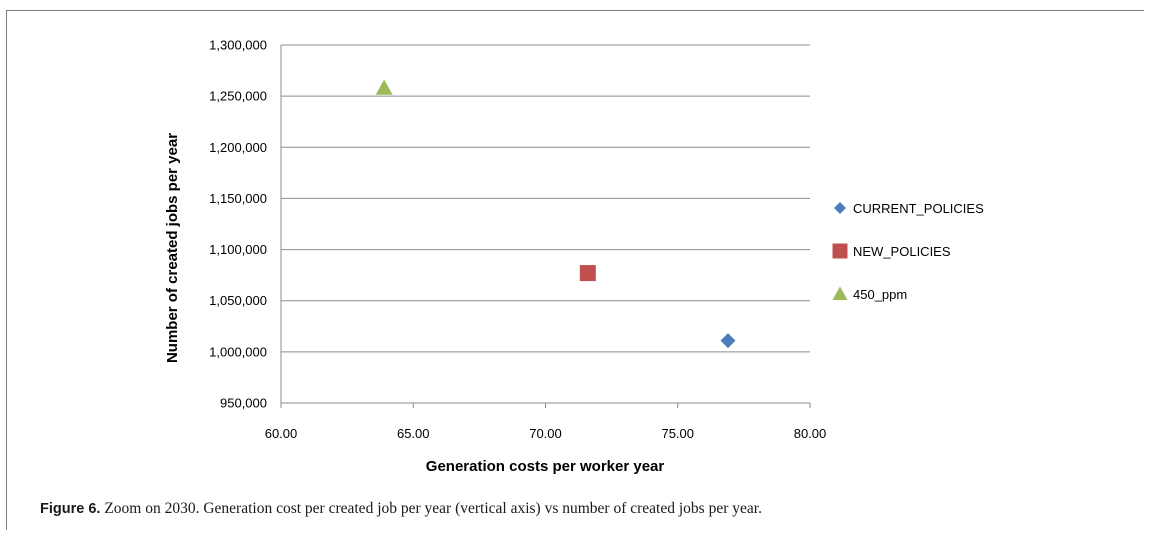 The width and height of the screenshot is (1153, 538). I want to click on x-tick-labels: 60.00 65.00 70.00 75.00 80.00, so click(546, 433).